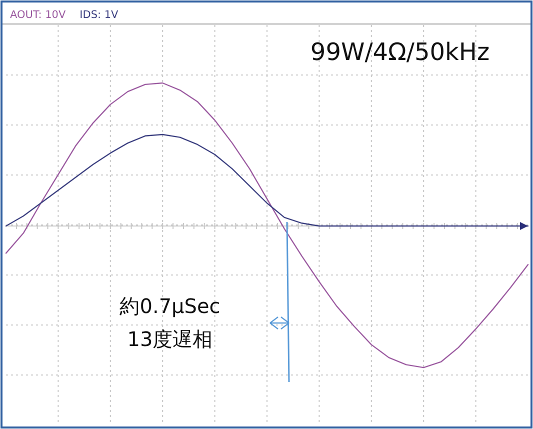 This screenshot has width=533, height=429. What do you see at coordinates (100, 15) in the screenshot?
I see `text: IDS: 1V` at bounding box center [100, 15].